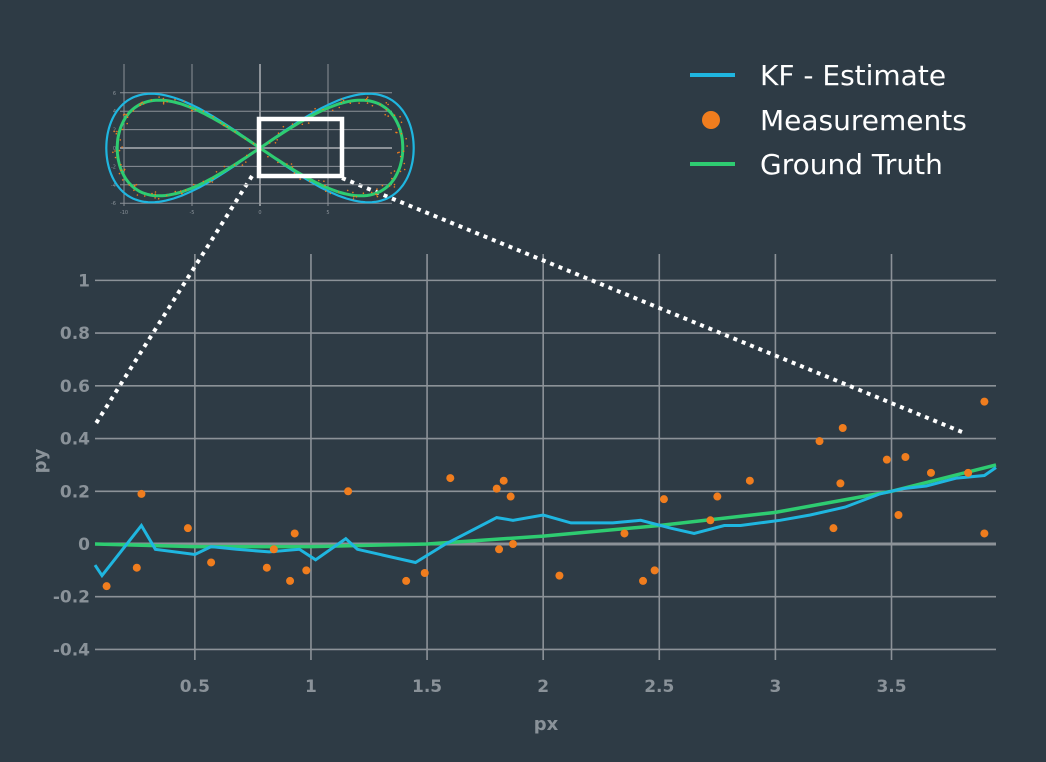 This screenshot has width=1046, height=762. I want to click on y-tick-label: 0.4, so click(75, 440).